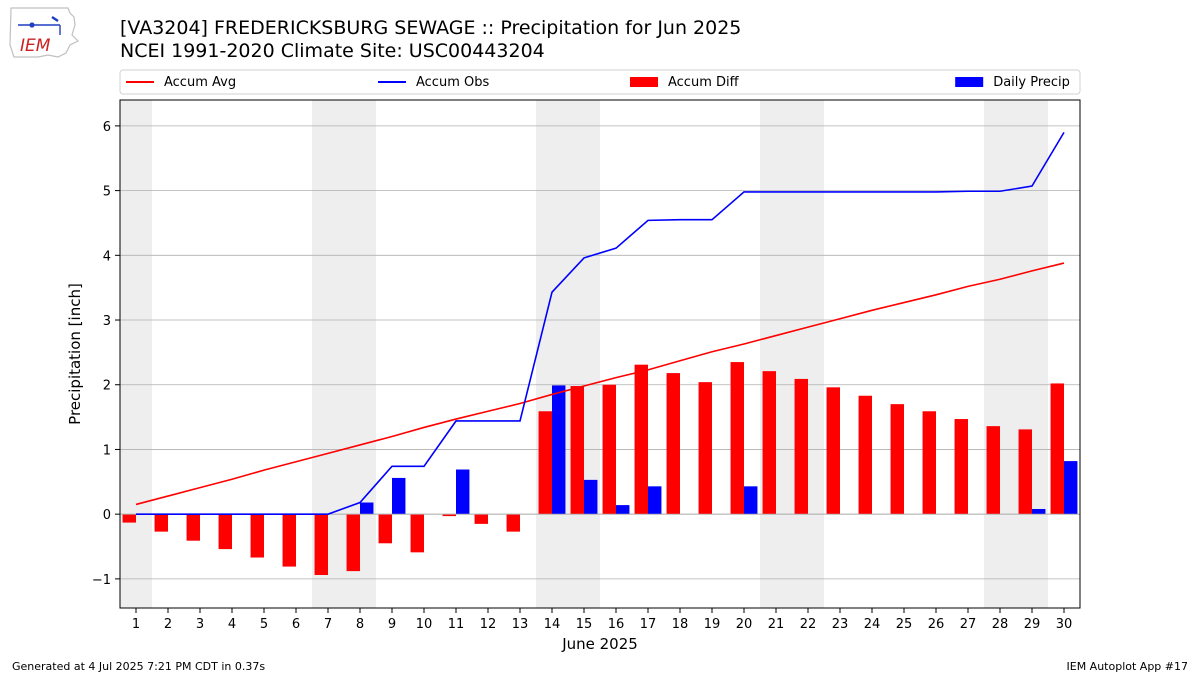  What do you see at coordinates (840, 624) in the screenshot?
I see `x-tick-label-23: 23` at bounding box center [840, 624].